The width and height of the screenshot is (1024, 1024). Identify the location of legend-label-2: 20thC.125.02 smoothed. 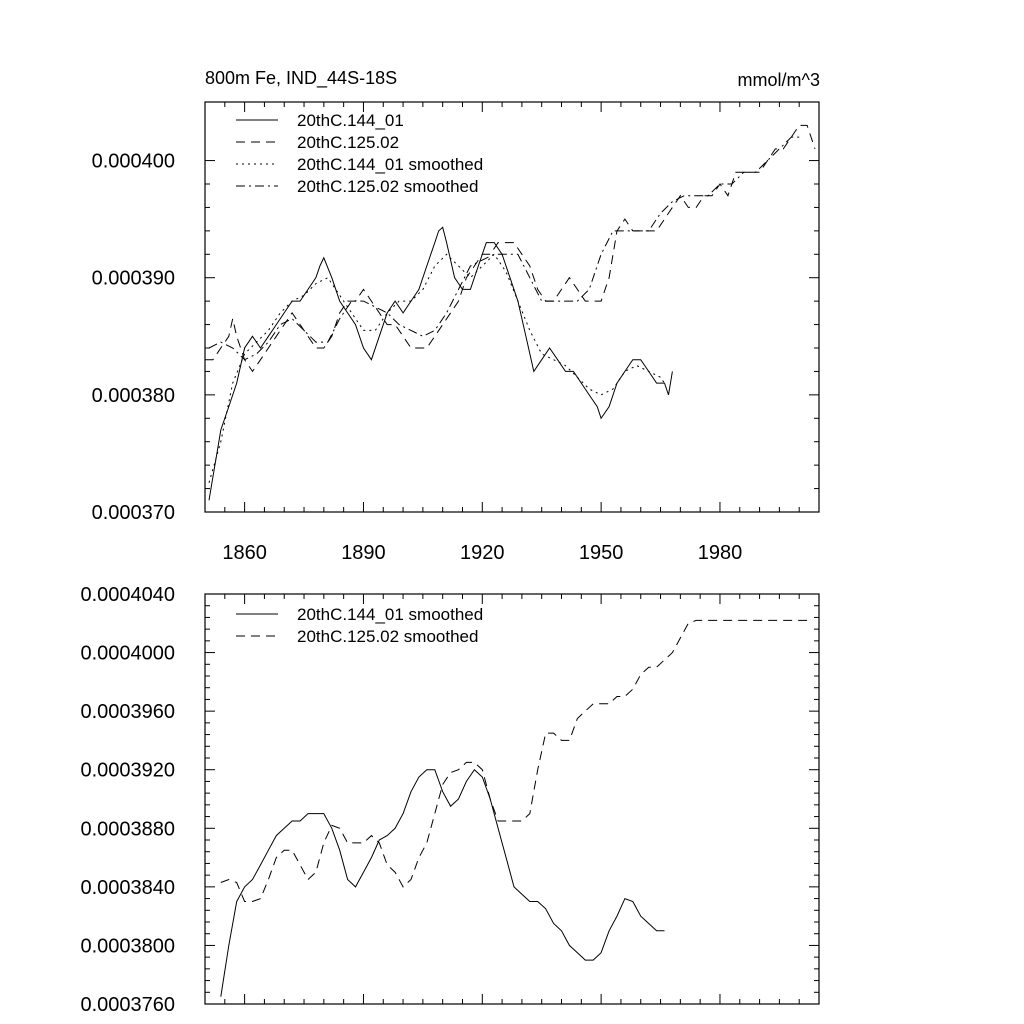
(387, 636).